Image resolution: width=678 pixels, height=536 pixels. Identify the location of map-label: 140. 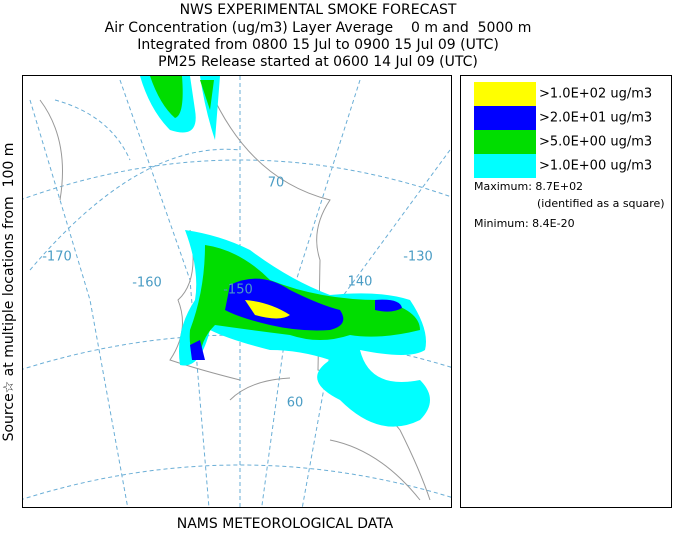
(360, 282).